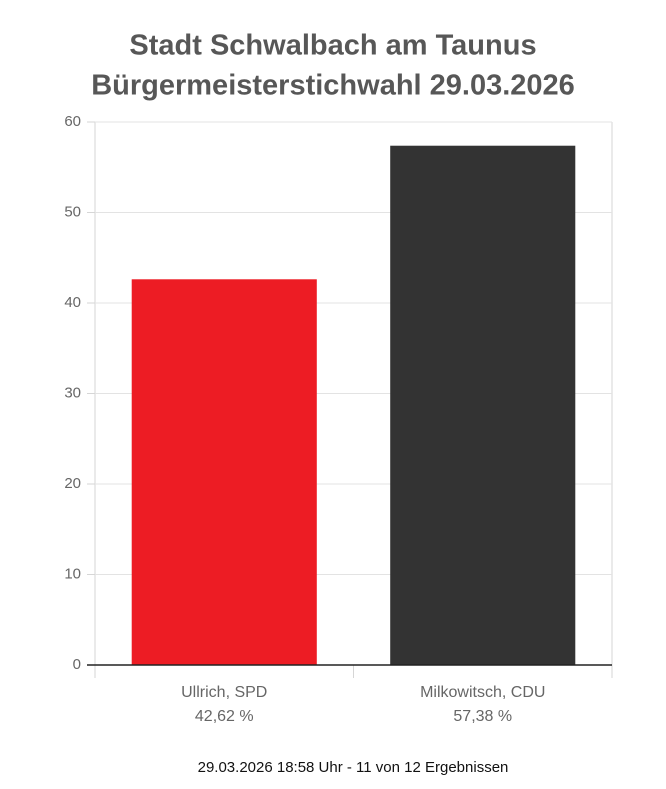 This screenshot has height=789, width=666. Describe the element at coordinates (333, 86) in the screenshot. I see `chart-subtitle: Bürgermeisterstichwahl 29.03.2026` at that location.